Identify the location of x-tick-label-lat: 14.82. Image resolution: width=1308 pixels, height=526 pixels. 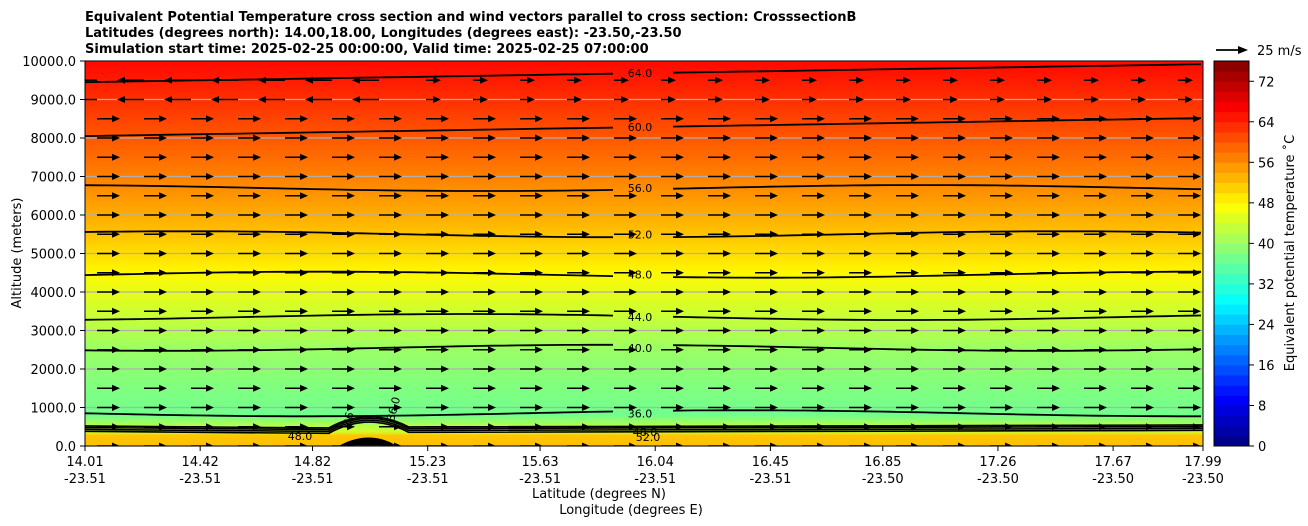
(312, 462).